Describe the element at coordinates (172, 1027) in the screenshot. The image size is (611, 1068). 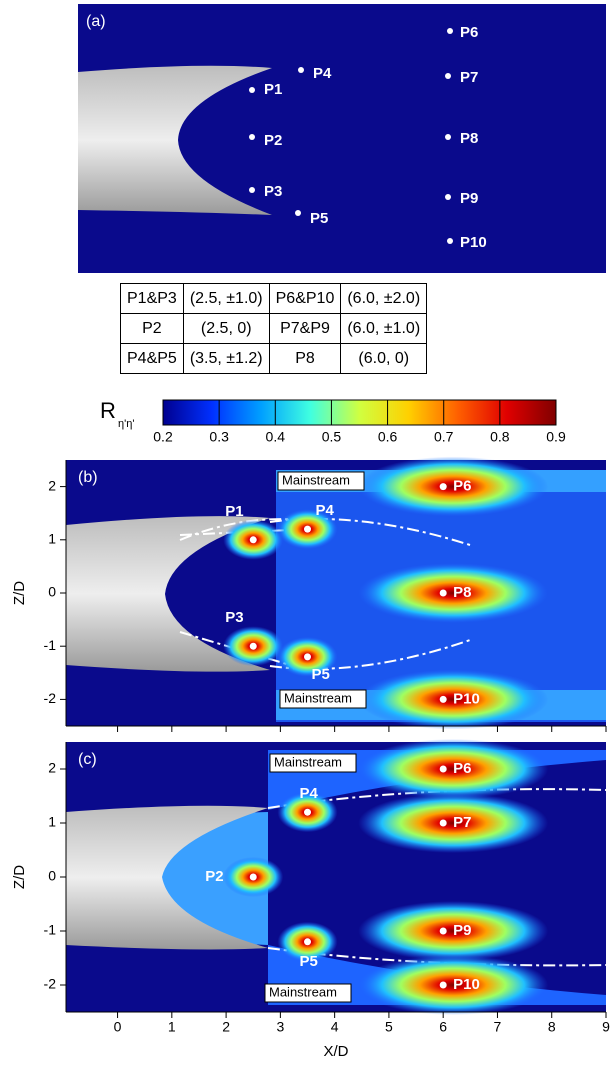
I see `x-tick-label: 1` at that location.